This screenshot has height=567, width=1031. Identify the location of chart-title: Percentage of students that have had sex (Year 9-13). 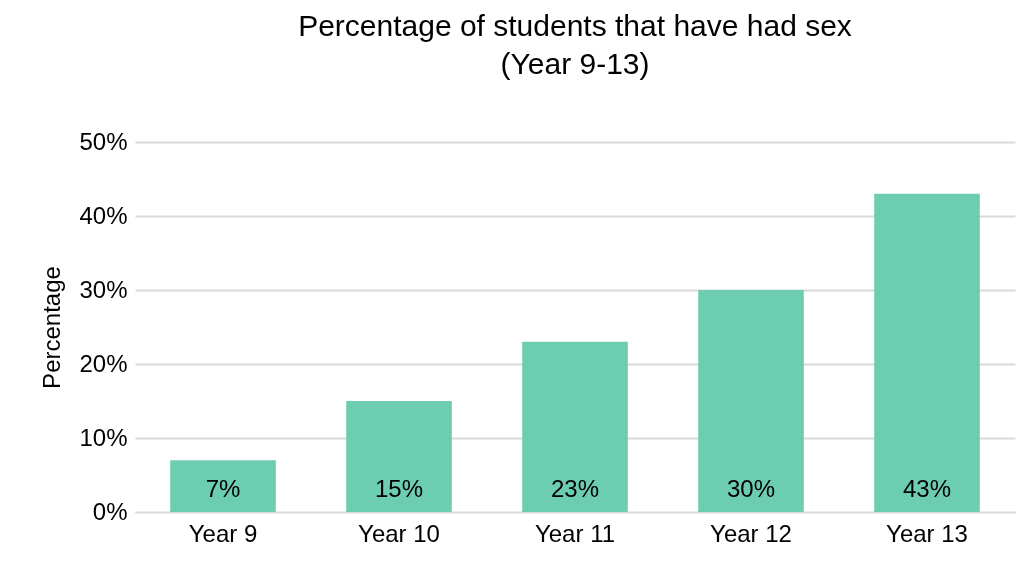
(575, 44).